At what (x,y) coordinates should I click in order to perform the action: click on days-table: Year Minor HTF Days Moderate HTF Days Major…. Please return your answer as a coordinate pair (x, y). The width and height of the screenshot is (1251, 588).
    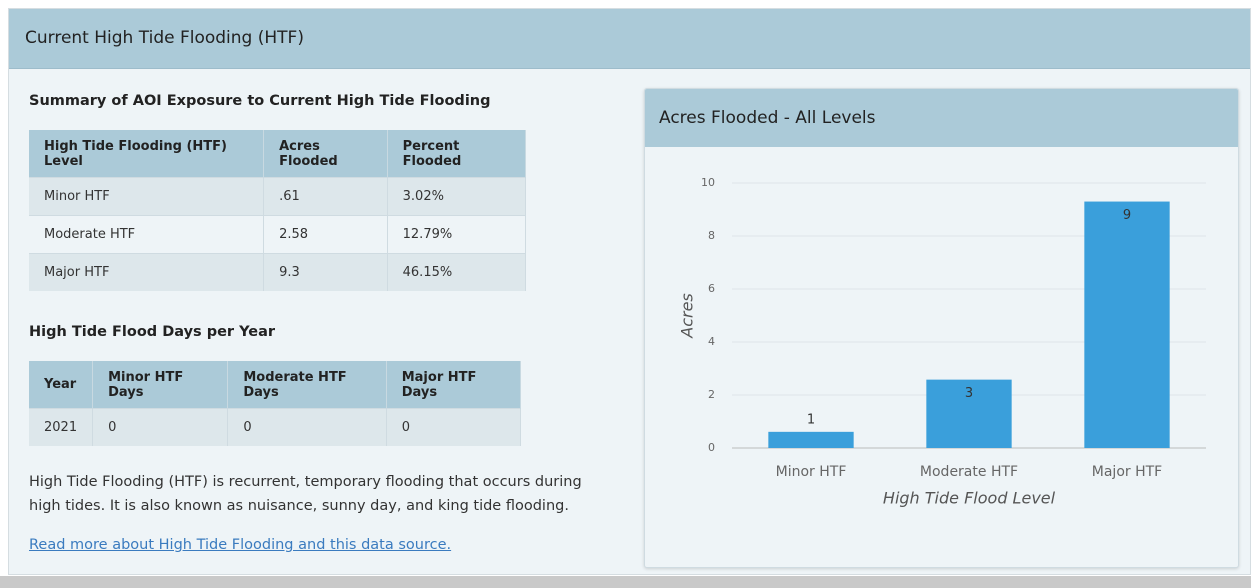
    Looking at the image, I should click on (275, 403).